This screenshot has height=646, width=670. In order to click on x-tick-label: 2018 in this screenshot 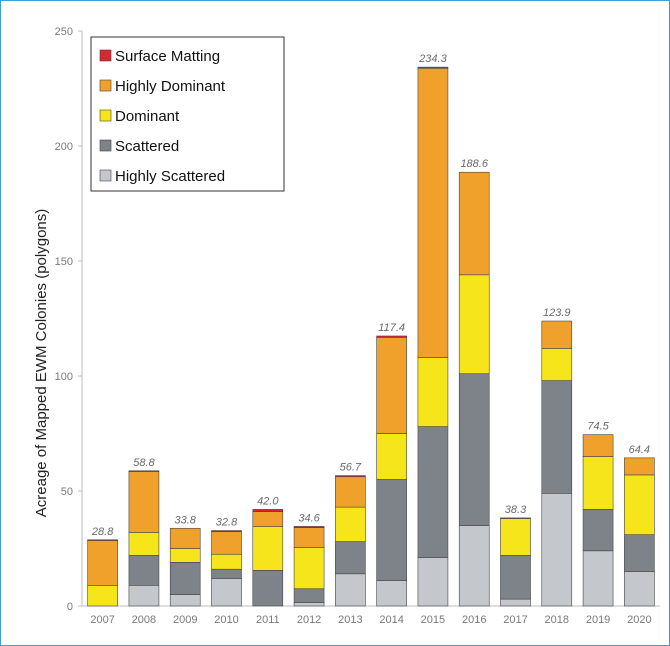, I will do `click(557, 620)`.